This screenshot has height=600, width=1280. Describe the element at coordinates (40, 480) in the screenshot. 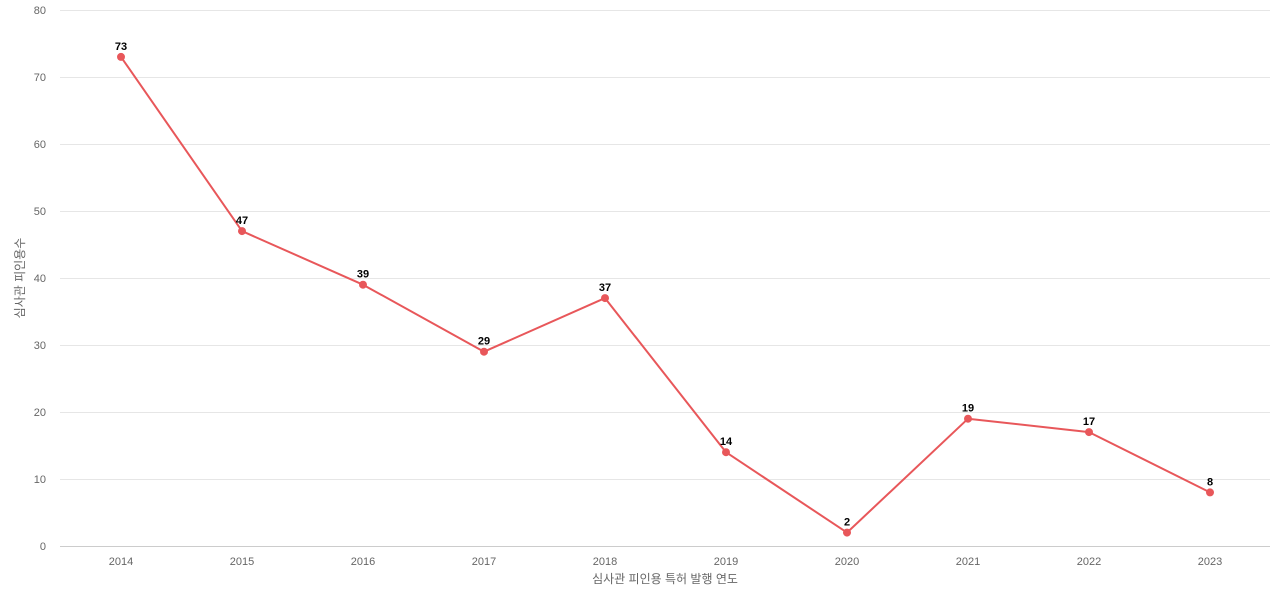

I see `y-tick-label: 10` at that location.